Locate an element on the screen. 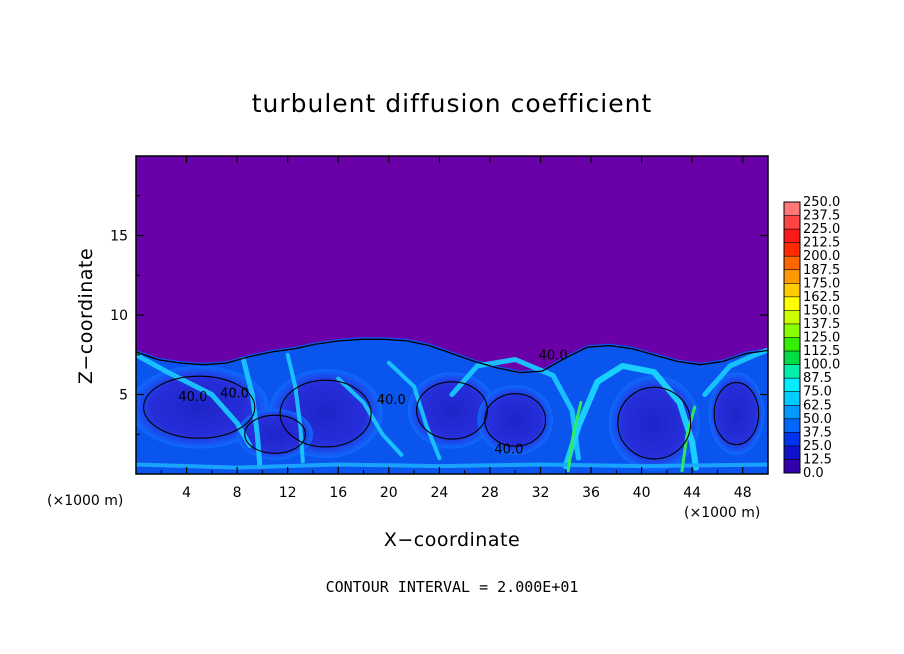 Image resolution: width=904 pixels, height=654 pixels. colorbar-label: 62.5 is located at coordinates (817, 405).